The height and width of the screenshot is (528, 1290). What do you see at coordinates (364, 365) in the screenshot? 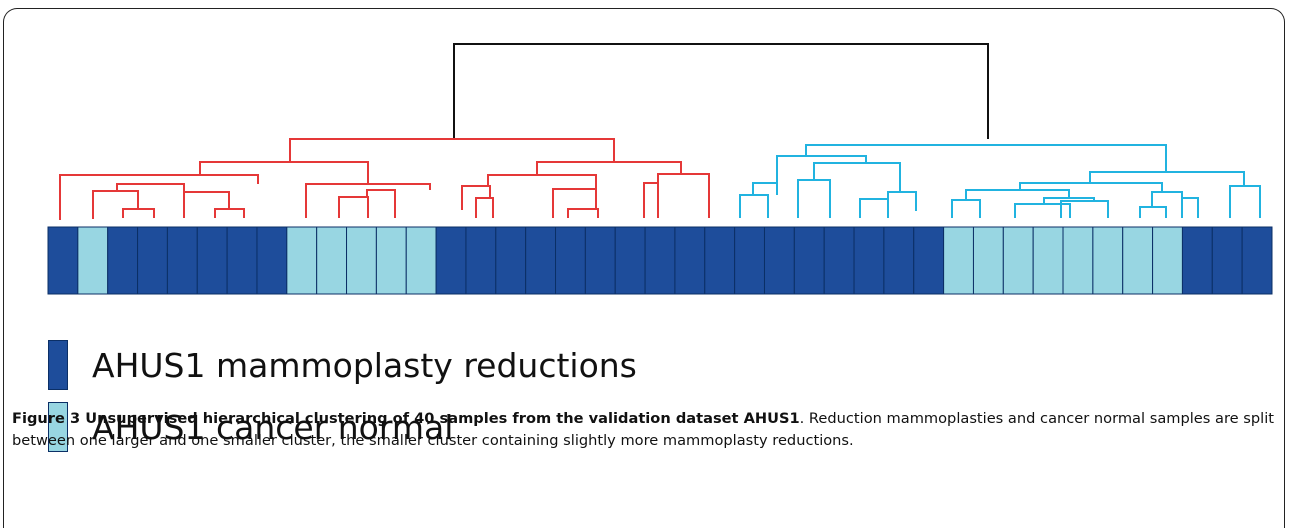
I see `legend-label-mammoplasty: AHUS1 mammoplasty reductions` at bounding box center [364, 365].